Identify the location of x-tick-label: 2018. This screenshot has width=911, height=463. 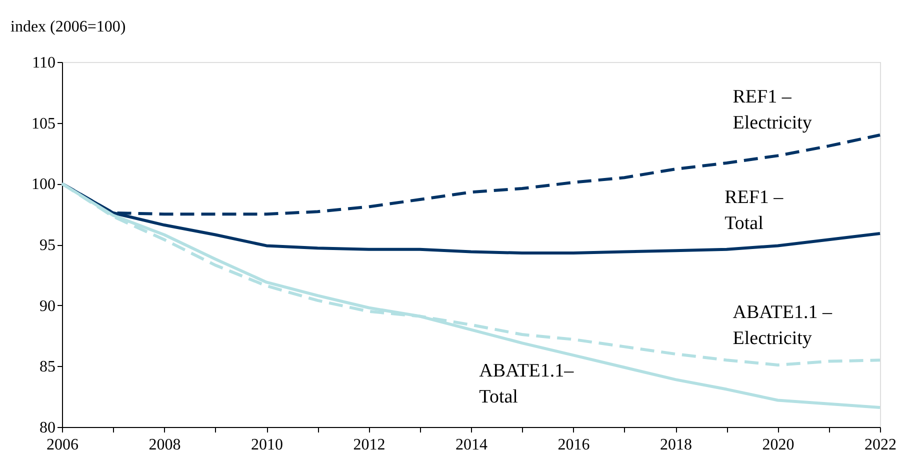
(676, 445).